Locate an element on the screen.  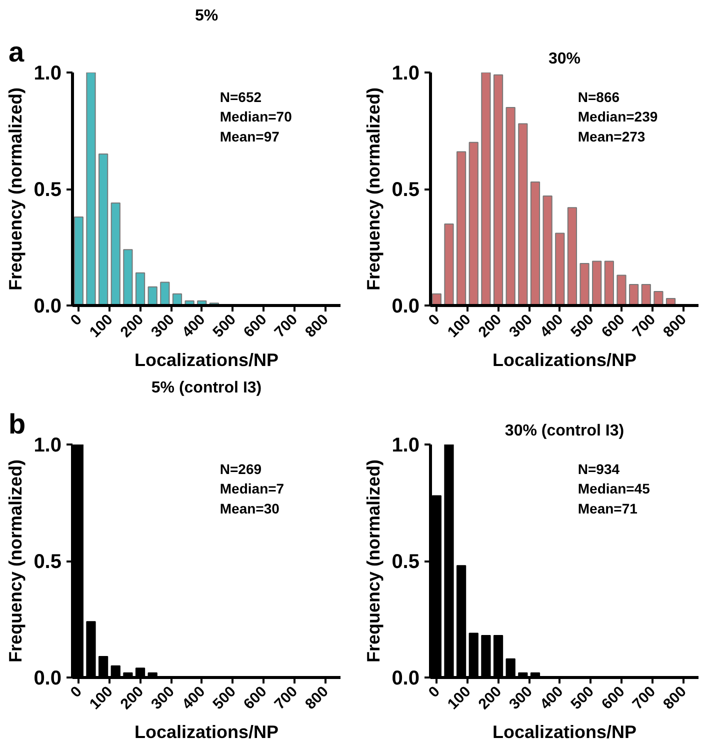
annotation: Mean=71 is located at coordinates (608, 508).